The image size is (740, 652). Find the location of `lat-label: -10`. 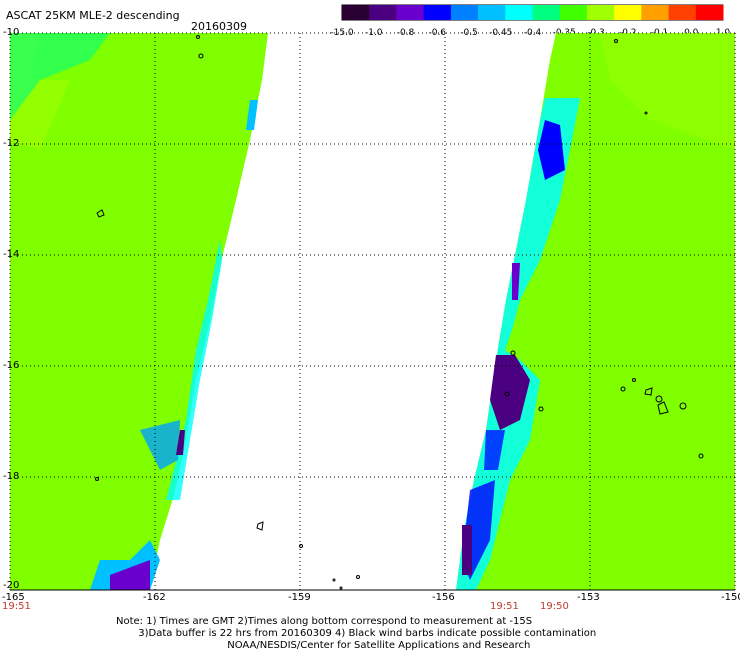

lat-label: -10 is located at coordinates (11, 32).